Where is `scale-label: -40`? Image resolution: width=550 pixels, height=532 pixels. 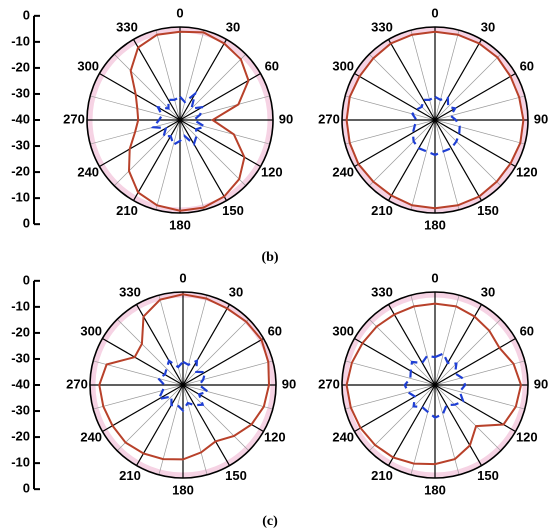
scale-label: -40 is located at coordinates (20, 118).